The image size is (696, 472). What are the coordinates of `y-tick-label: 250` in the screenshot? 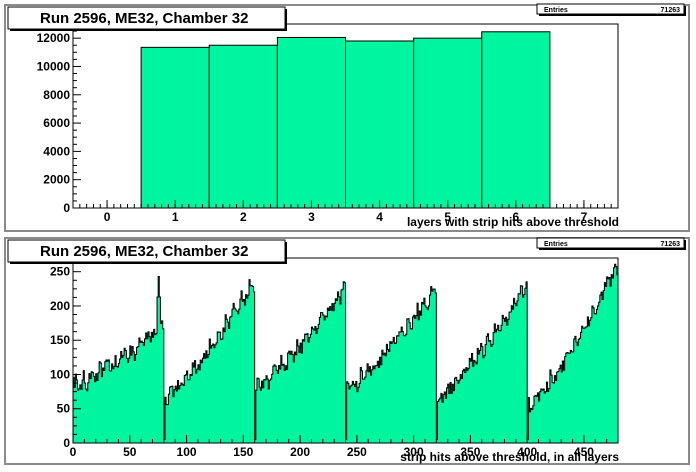 It's located at (60, 272).